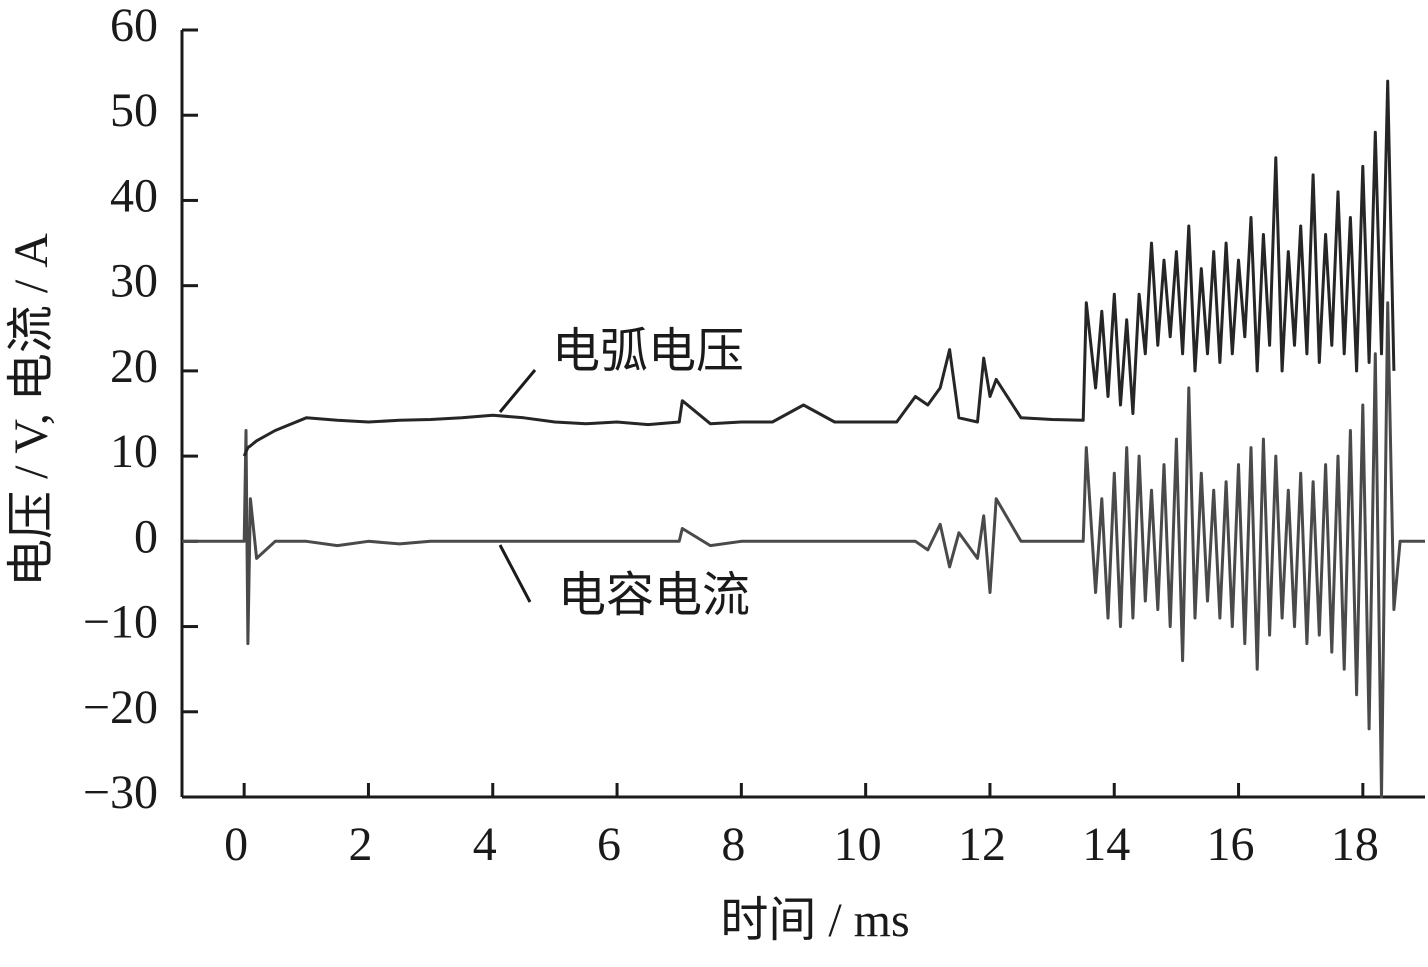  I want to click on y-tick-label: 60, so click(134, 26).